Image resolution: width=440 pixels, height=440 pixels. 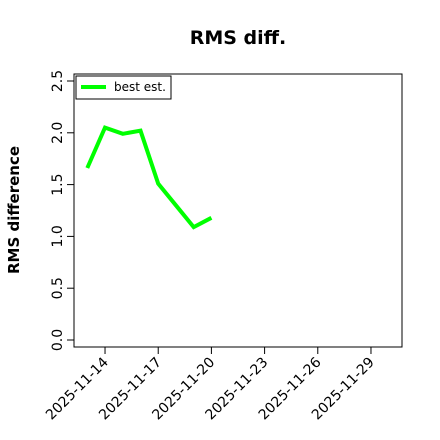 What do you see at coordinates (238, 38) in the screenshot?
I see `chart-title: RMS diff.` at bounding box center [238, 38].